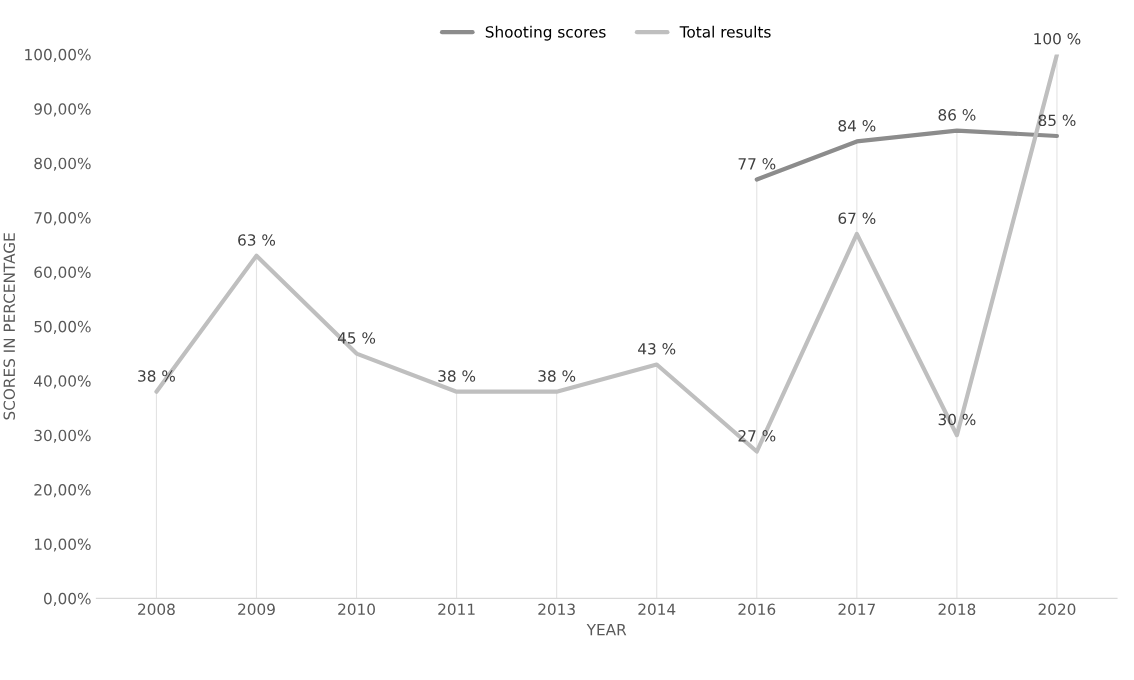 This screenshot has width=1134, height=680. Describe the element at coordinates (9, 326) in the screenshot. I see `y-axis-title: SCORES IN PERCENTAGE` at that location.